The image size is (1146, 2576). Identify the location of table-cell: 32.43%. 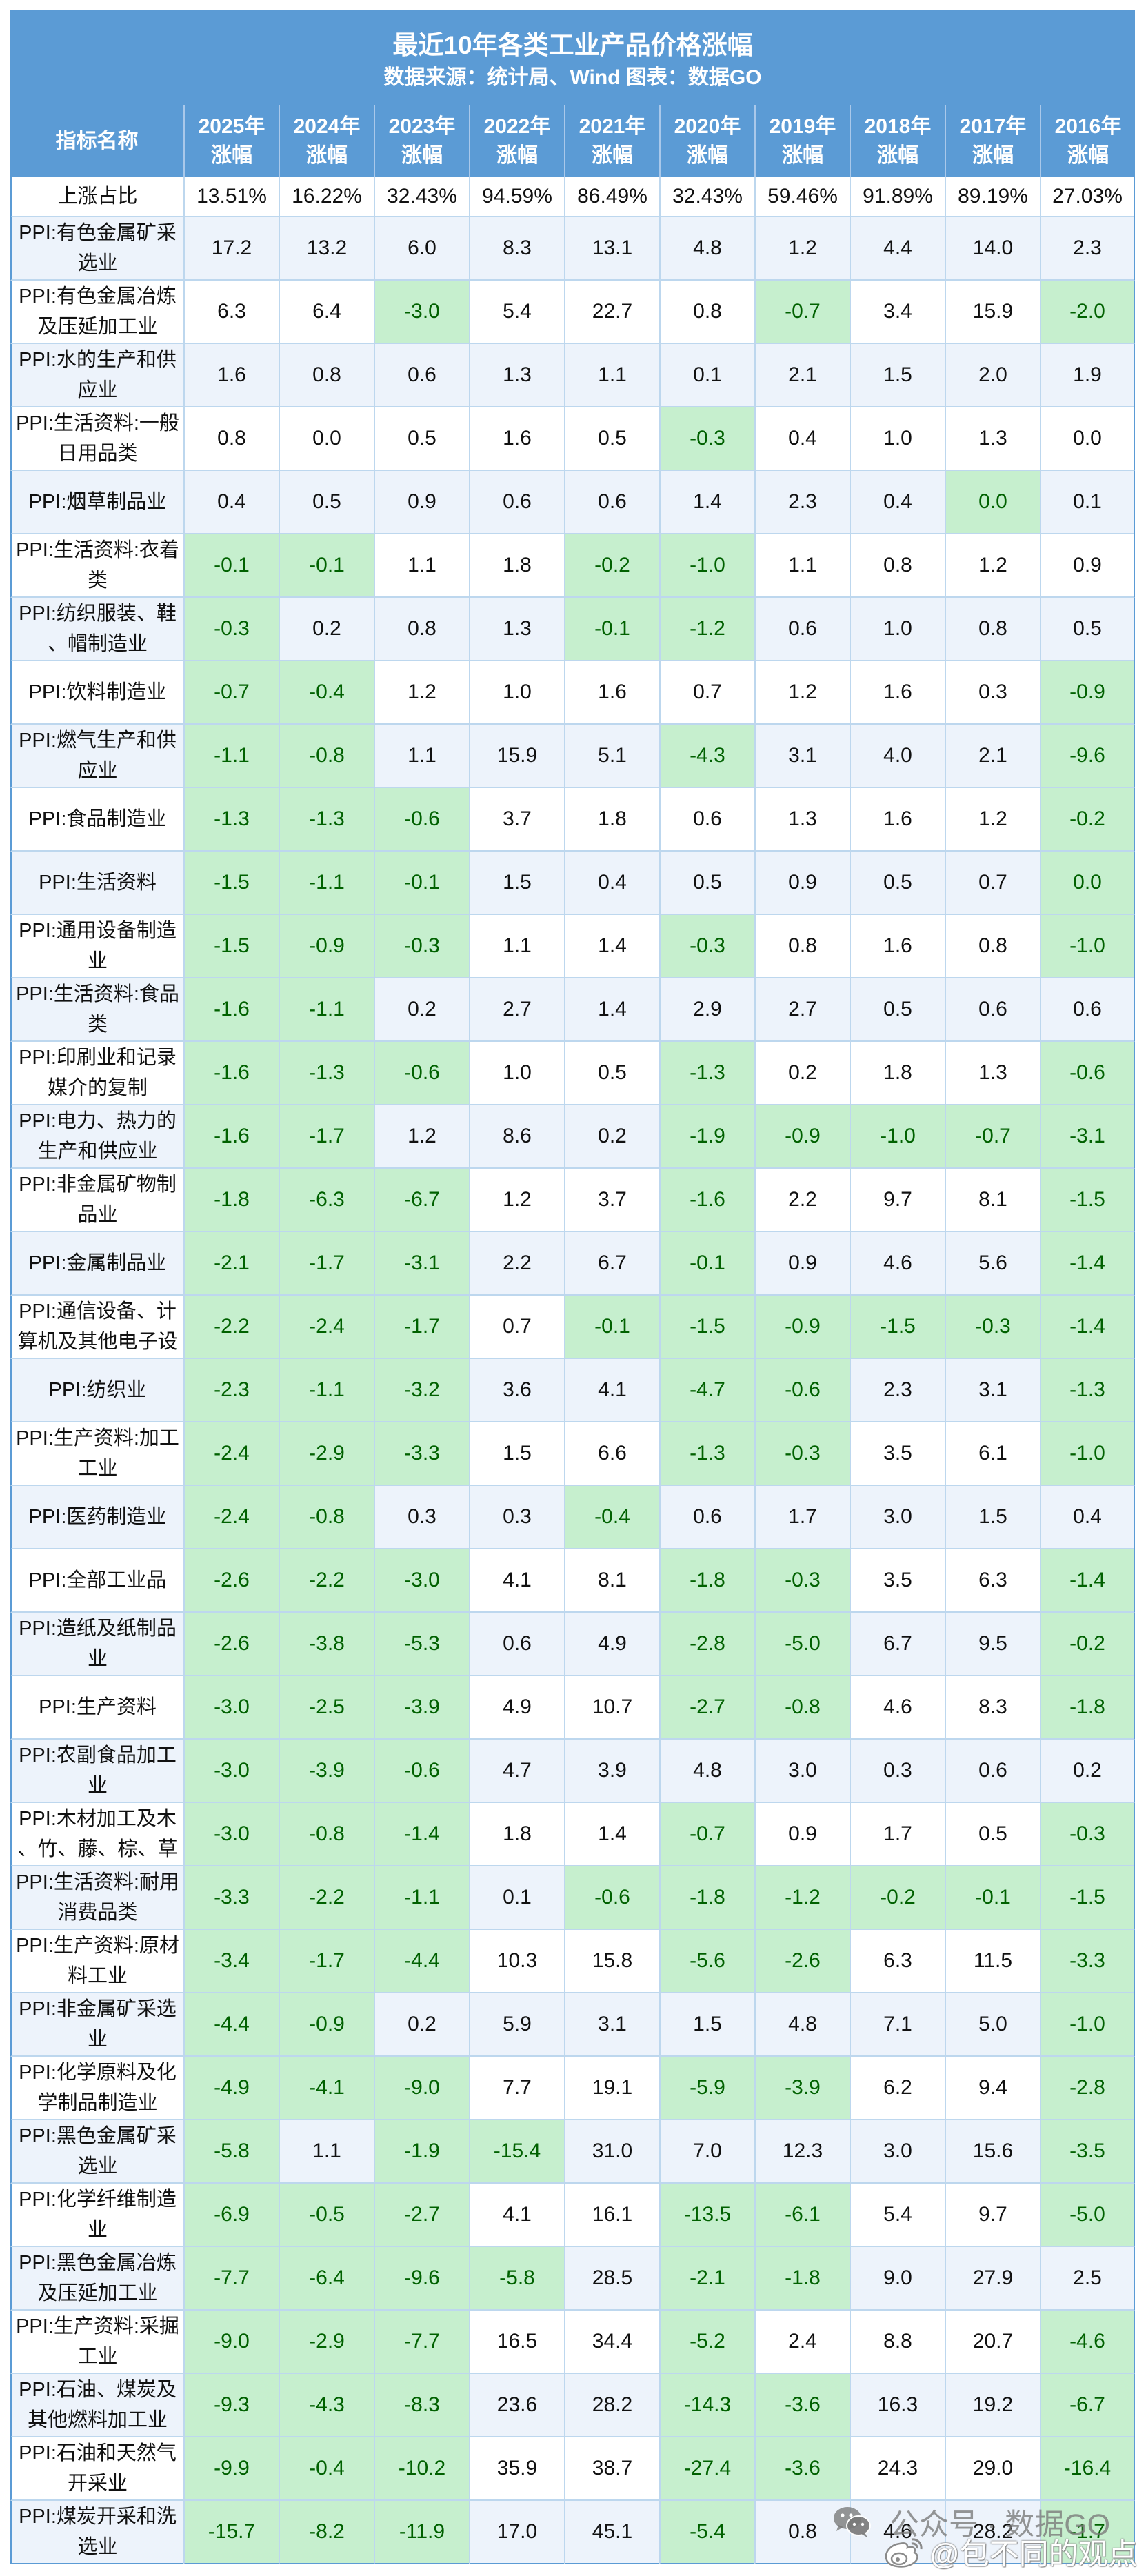
(706, 197).